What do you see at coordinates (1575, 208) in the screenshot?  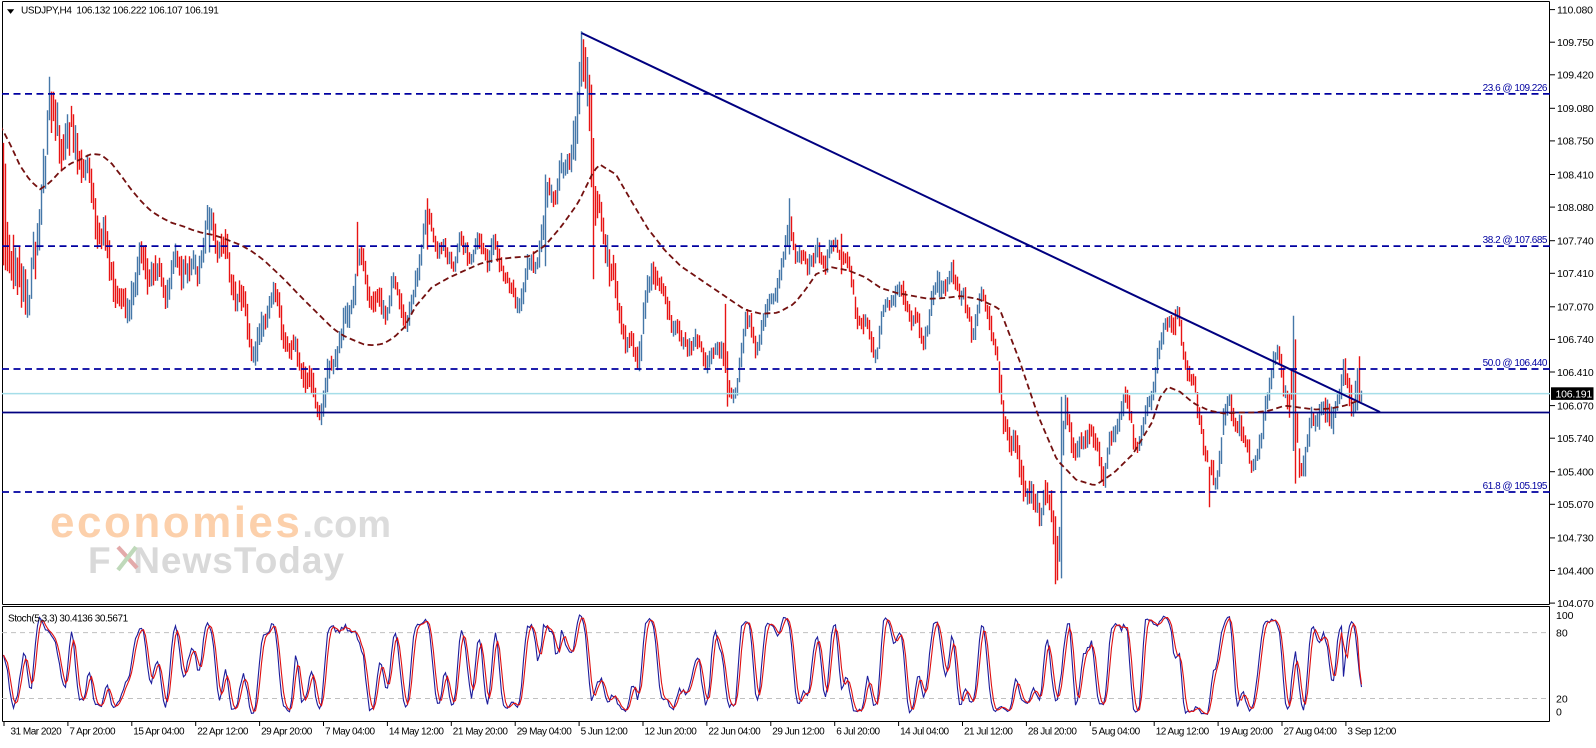 I see `svg-text: 108.080` at bounding box center [1575, 208].